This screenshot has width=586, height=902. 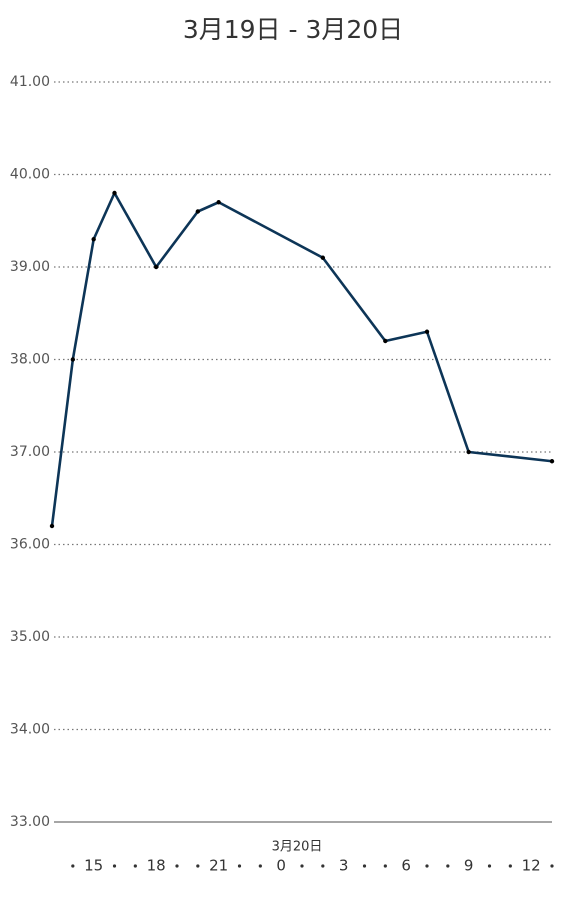 What do you see at coordinates (30, 822) in the screenshot?
I see `y-tick-label: 33.00` at bounding box center [30, 822].